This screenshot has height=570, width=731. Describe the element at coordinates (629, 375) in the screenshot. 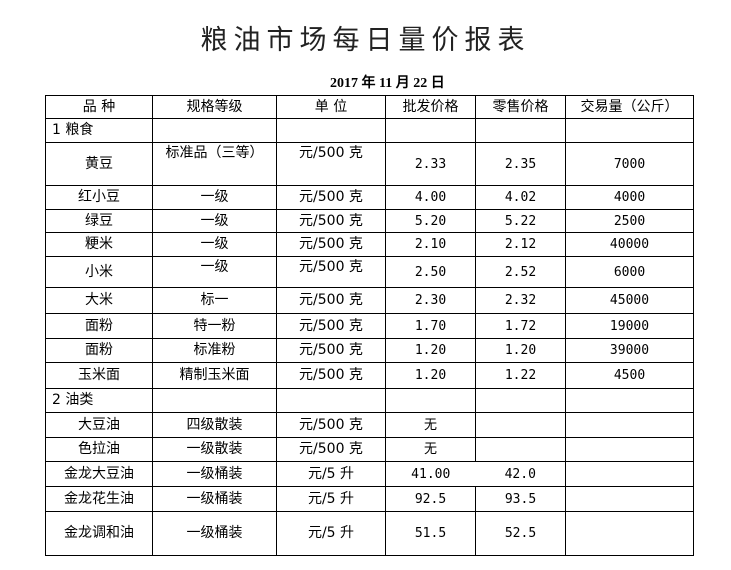

I see `volume-cell: 4500` at that location.